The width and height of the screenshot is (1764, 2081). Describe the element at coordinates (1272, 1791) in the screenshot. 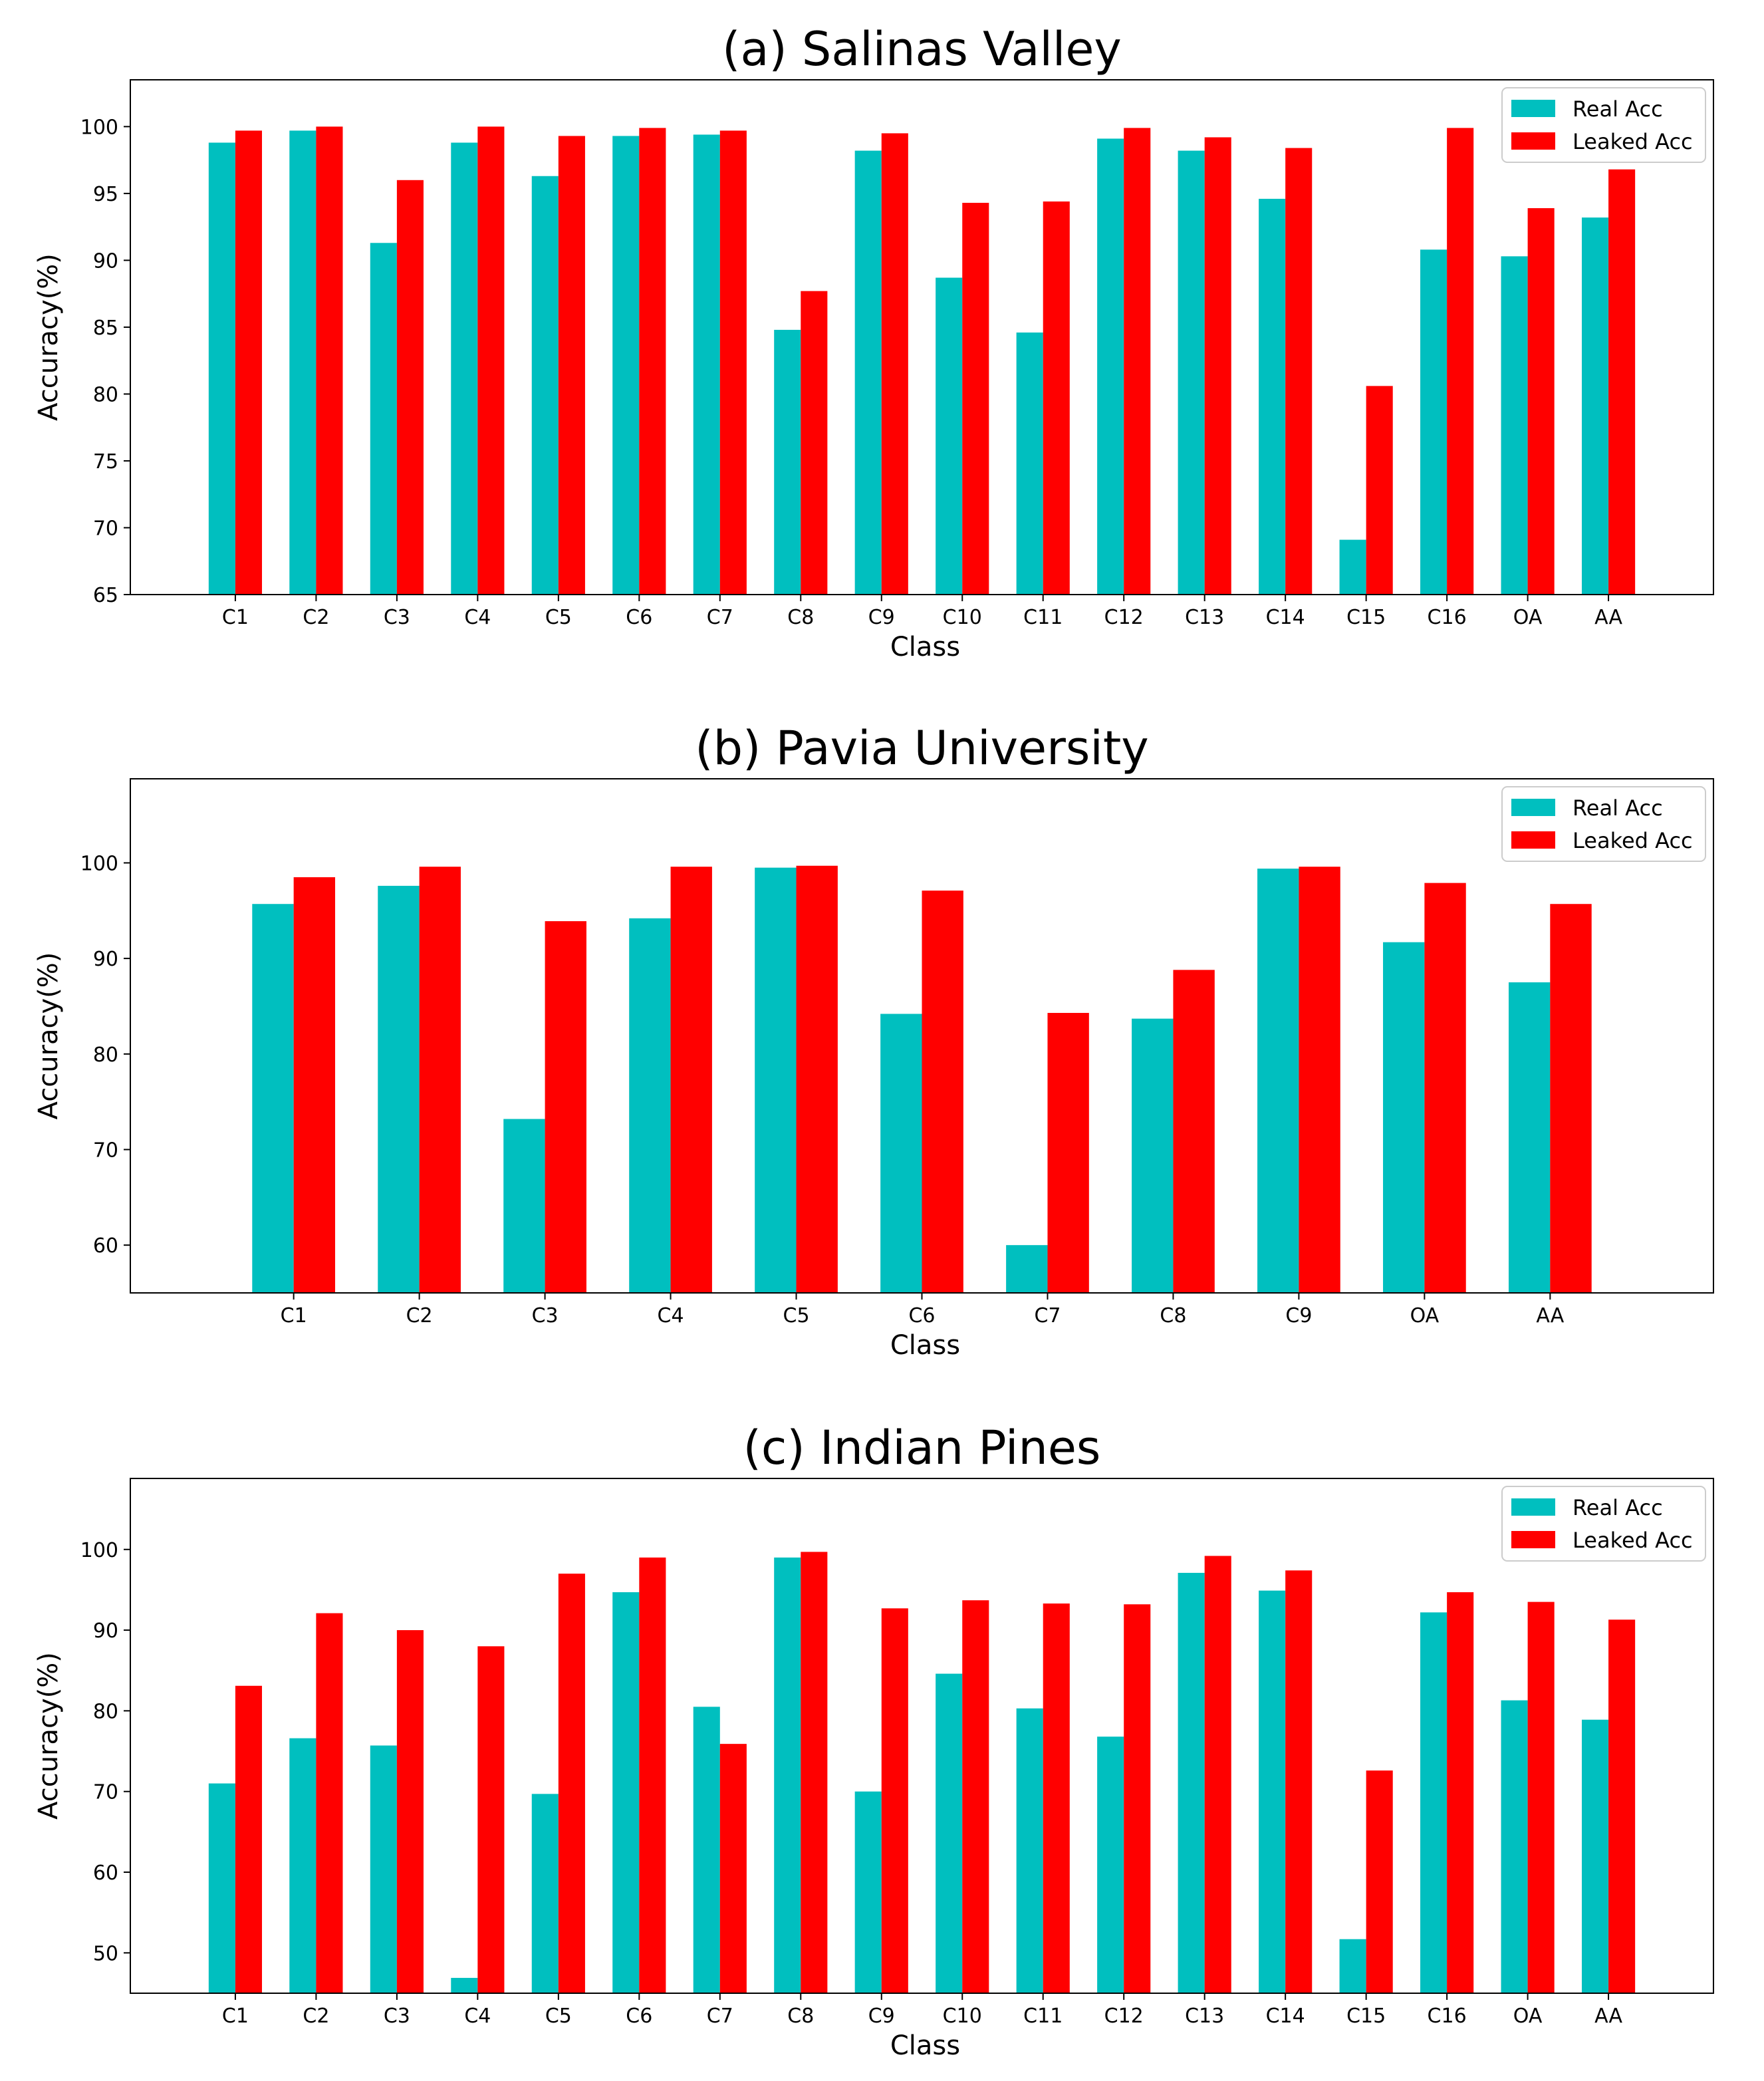

I see `bar-real-c14` at that location.